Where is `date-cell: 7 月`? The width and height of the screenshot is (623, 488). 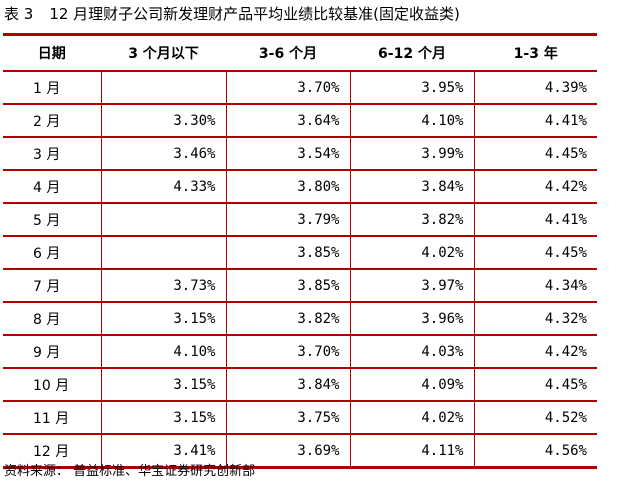 date-cell: 7 月 is located at coordinates (52, 286).